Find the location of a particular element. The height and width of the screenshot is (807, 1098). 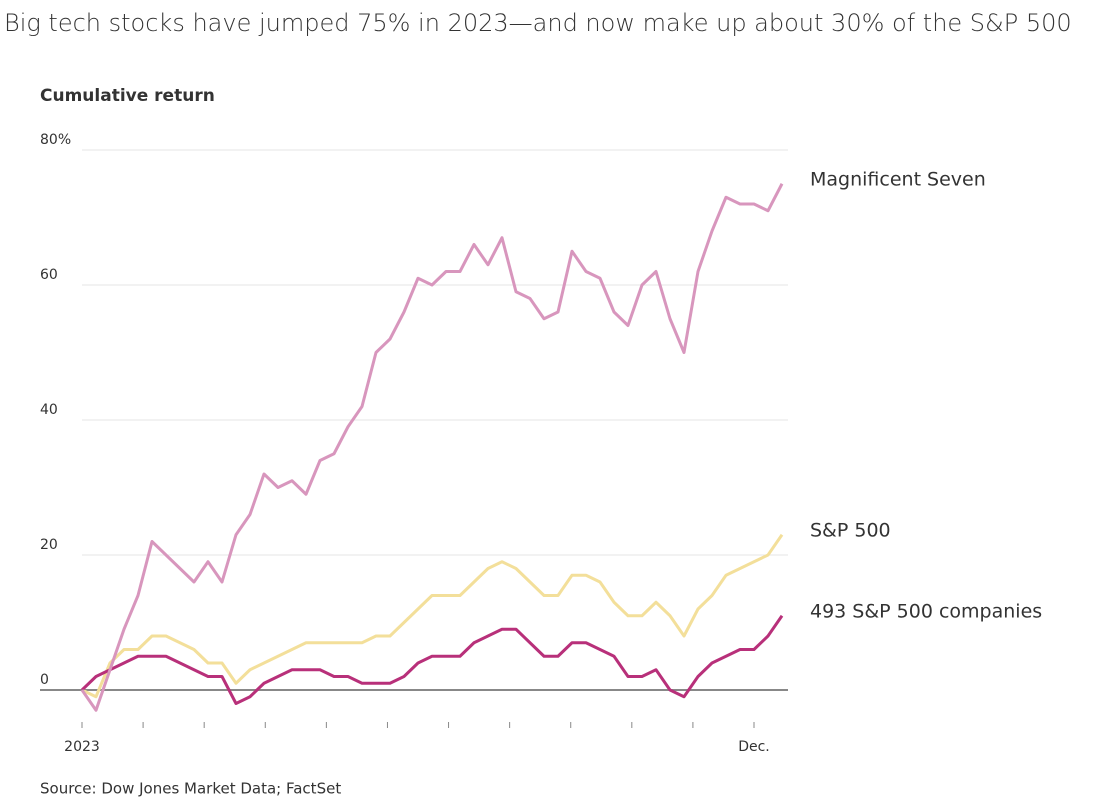

series-label: Magnificent Seven is located at coordinates (898, 179).